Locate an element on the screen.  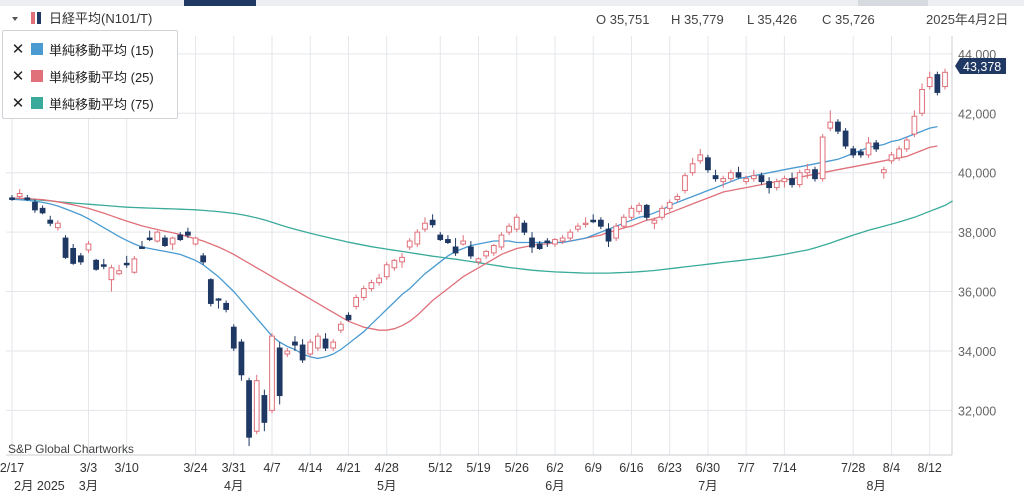
chevron-down-icon is located at coordinates (15, 19).